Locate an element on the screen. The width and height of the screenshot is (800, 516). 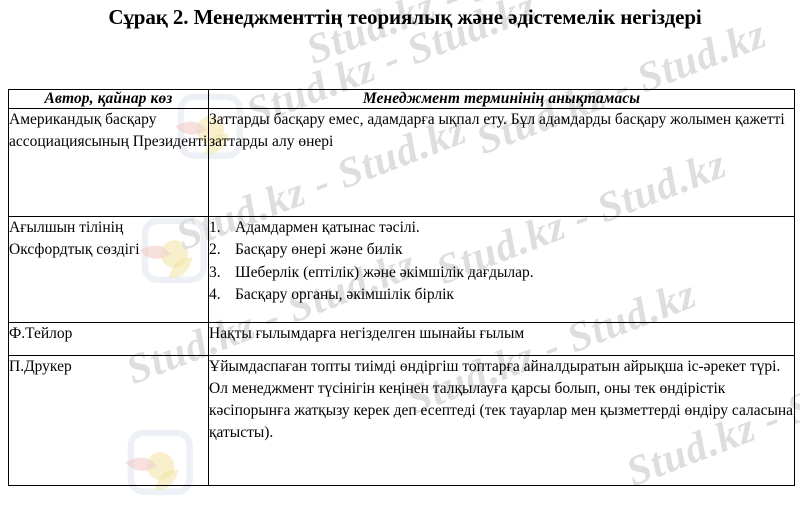
list-item-text: Басқару өнері және билік is located at coordinates (319, 250).